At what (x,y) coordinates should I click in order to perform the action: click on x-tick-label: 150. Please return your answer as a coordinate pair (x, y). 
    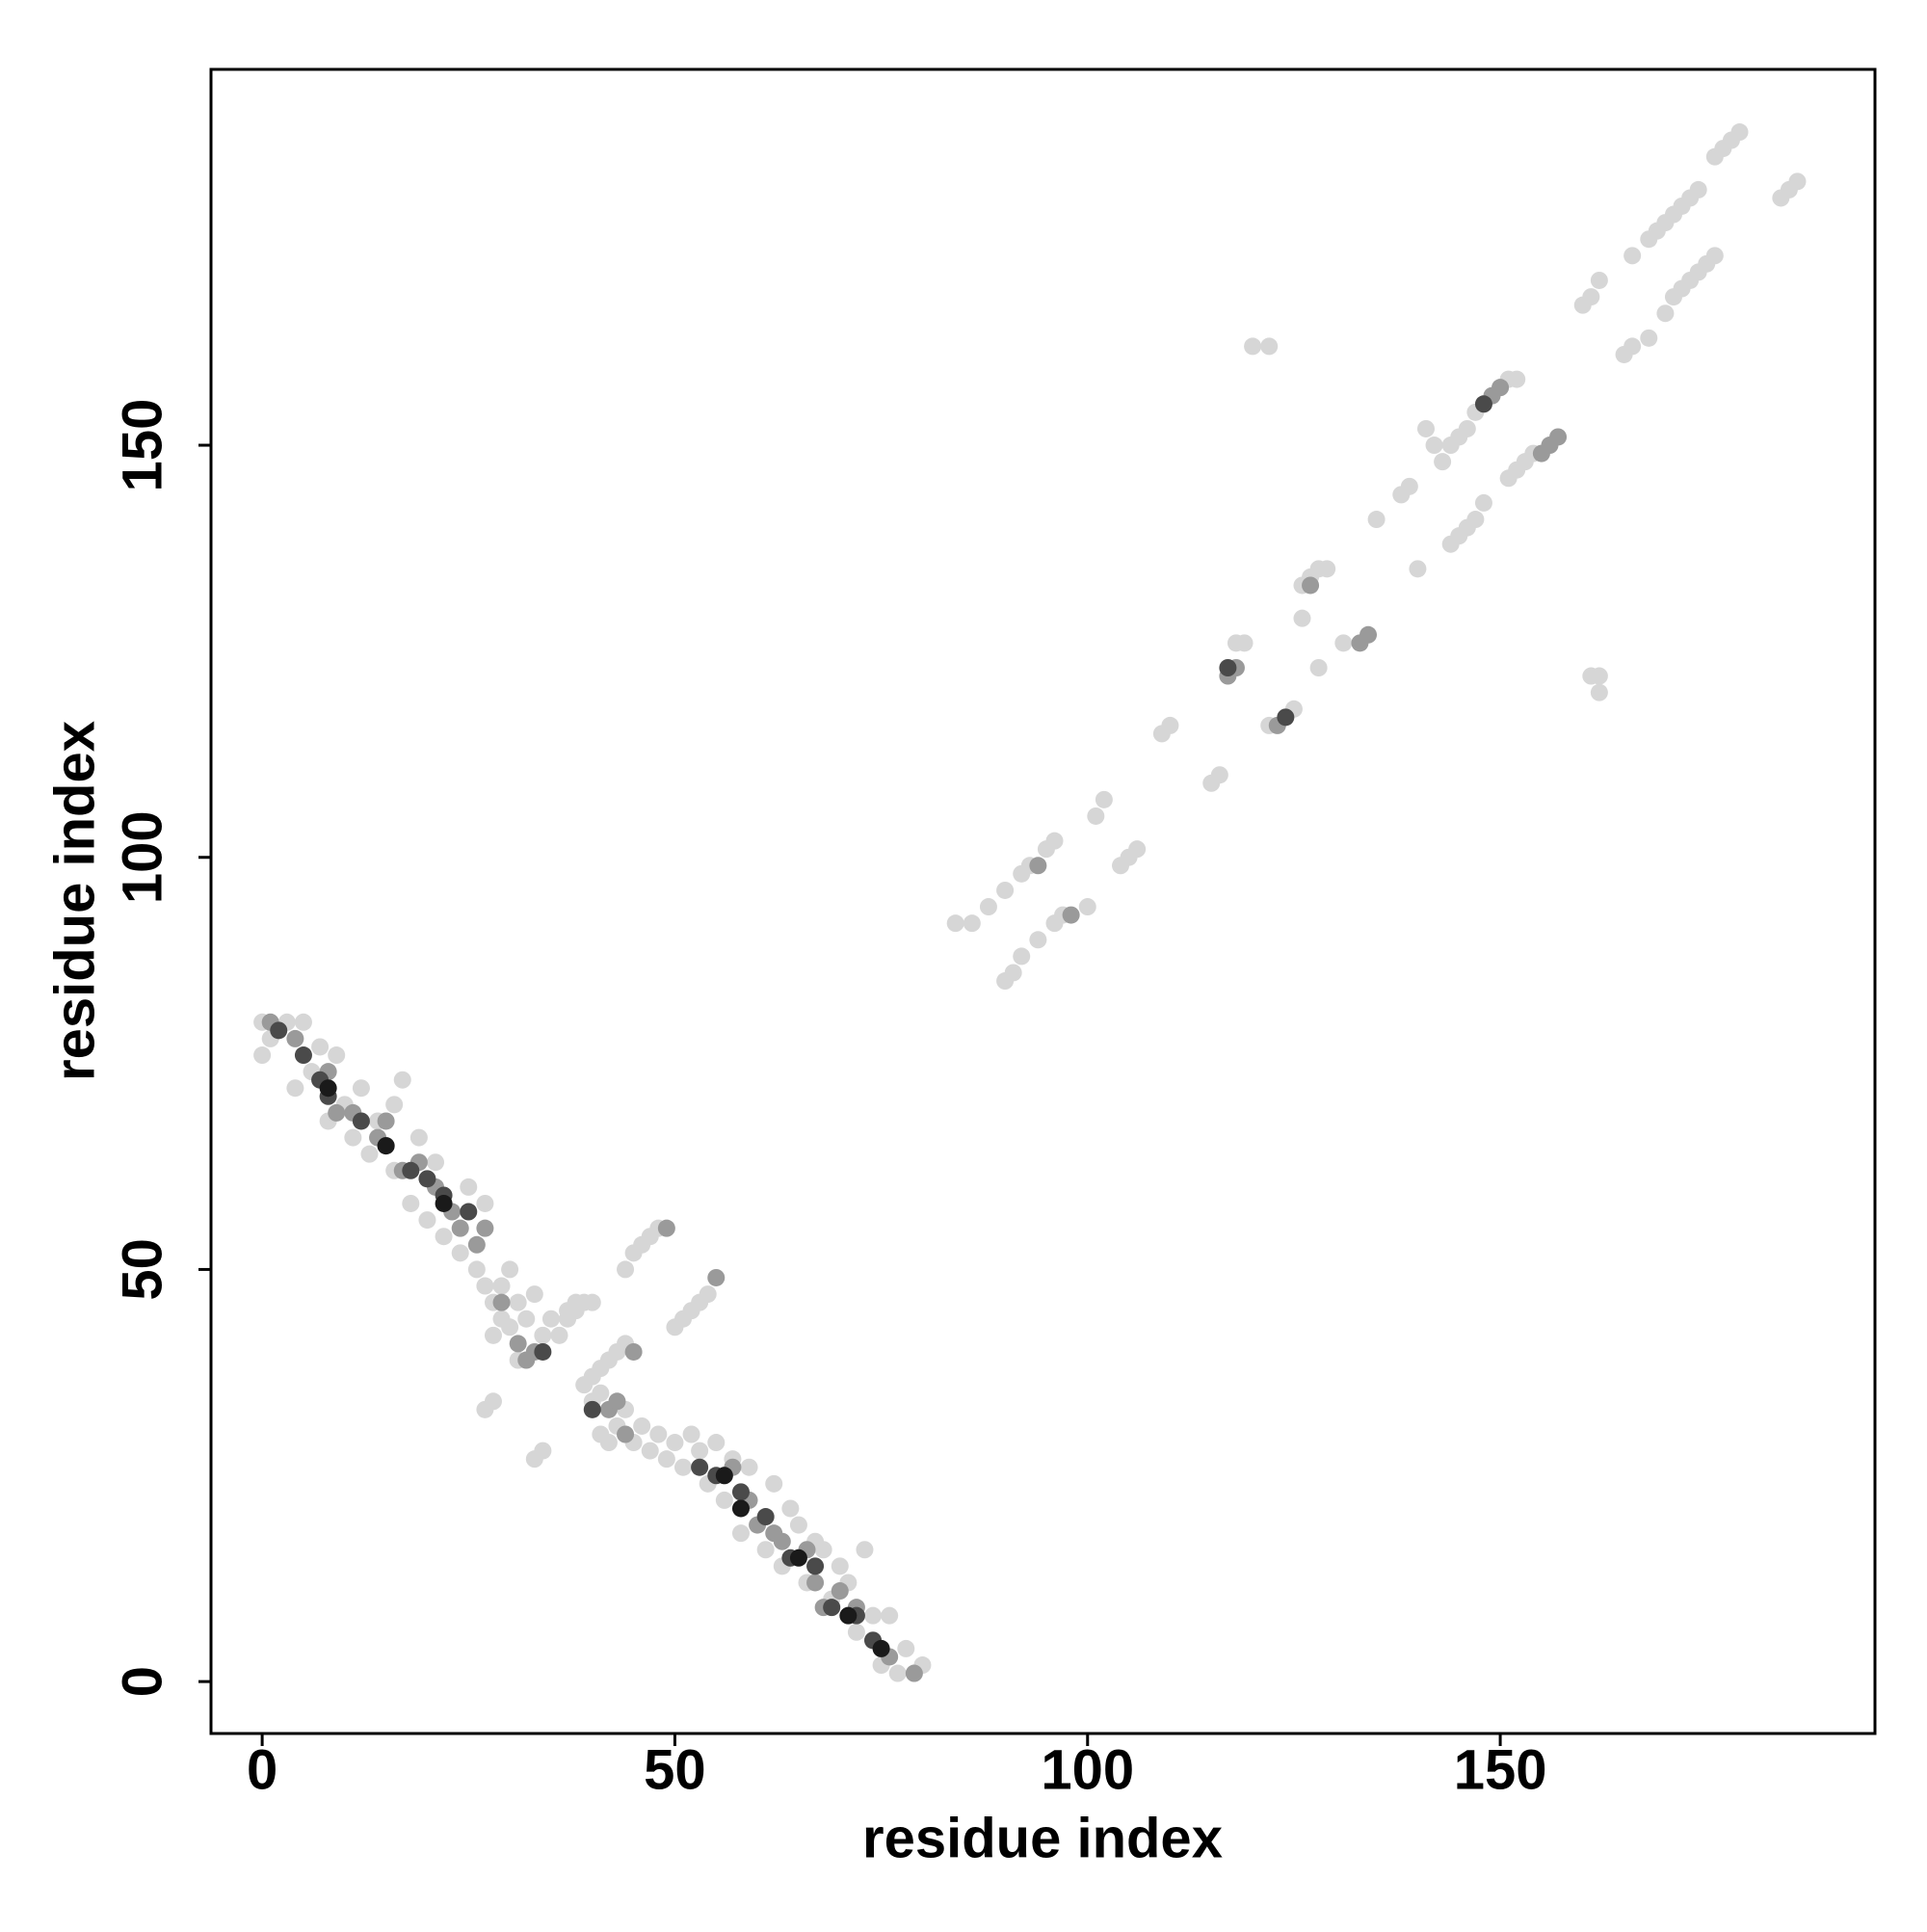
    Looking at the image, I should click on (1500, 1769).